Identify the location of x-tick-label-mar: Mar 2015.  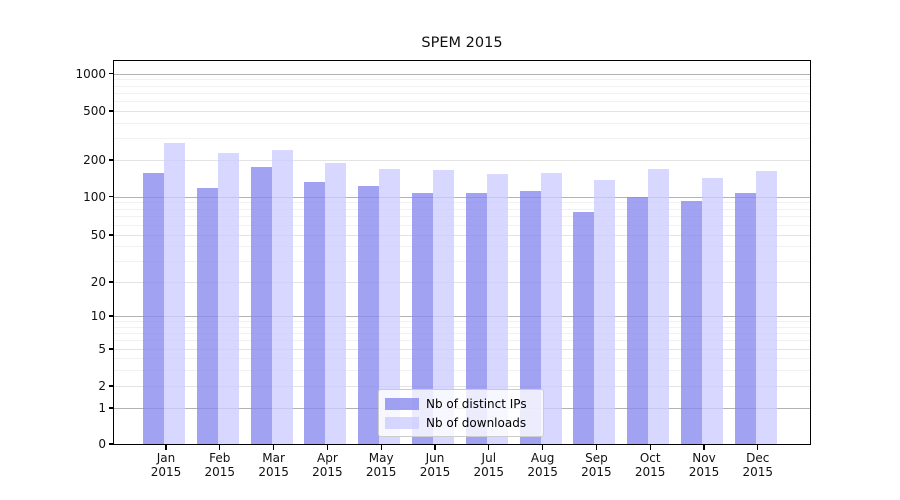
(274, 465).